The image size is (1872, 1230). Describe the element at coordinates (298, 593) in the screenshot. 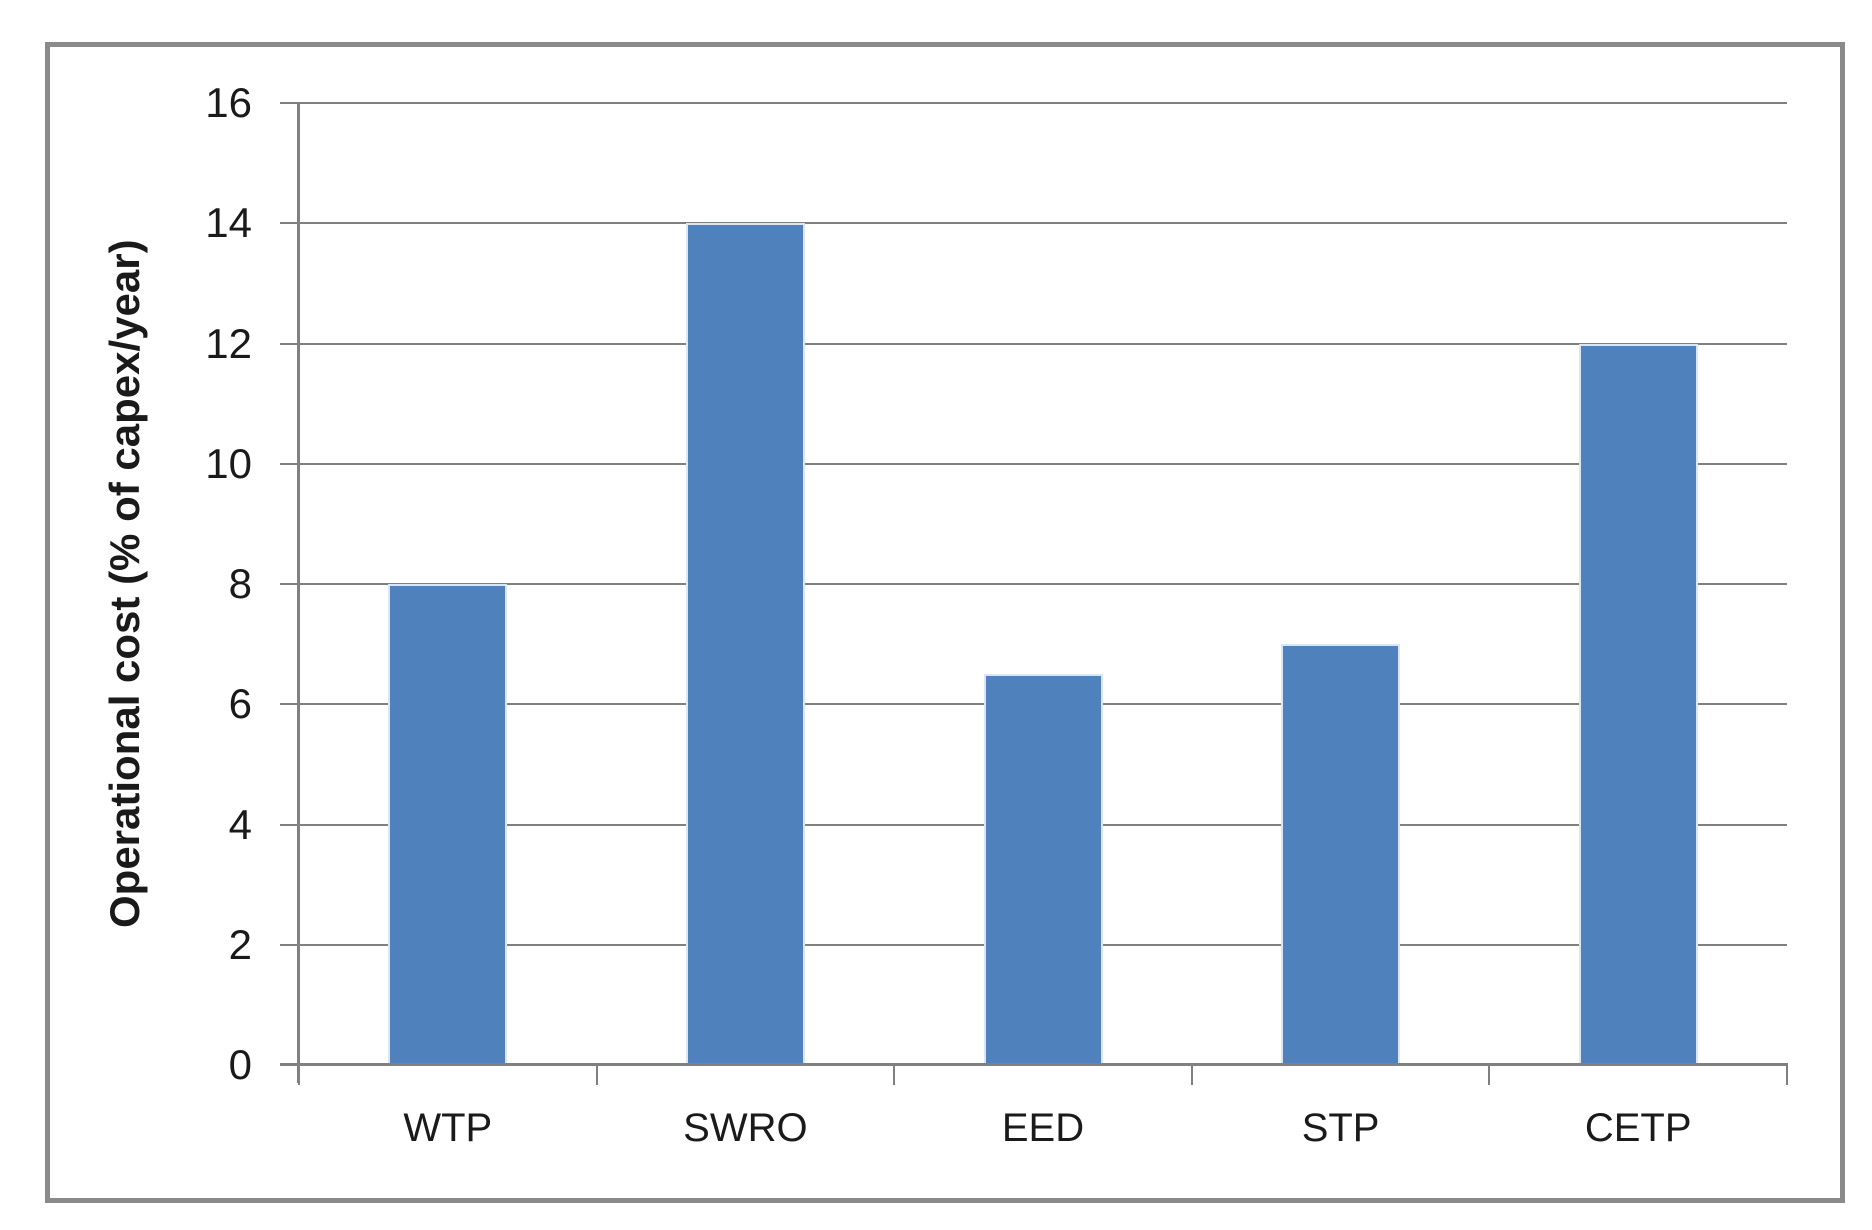

I see `y-axis-line` at that location.